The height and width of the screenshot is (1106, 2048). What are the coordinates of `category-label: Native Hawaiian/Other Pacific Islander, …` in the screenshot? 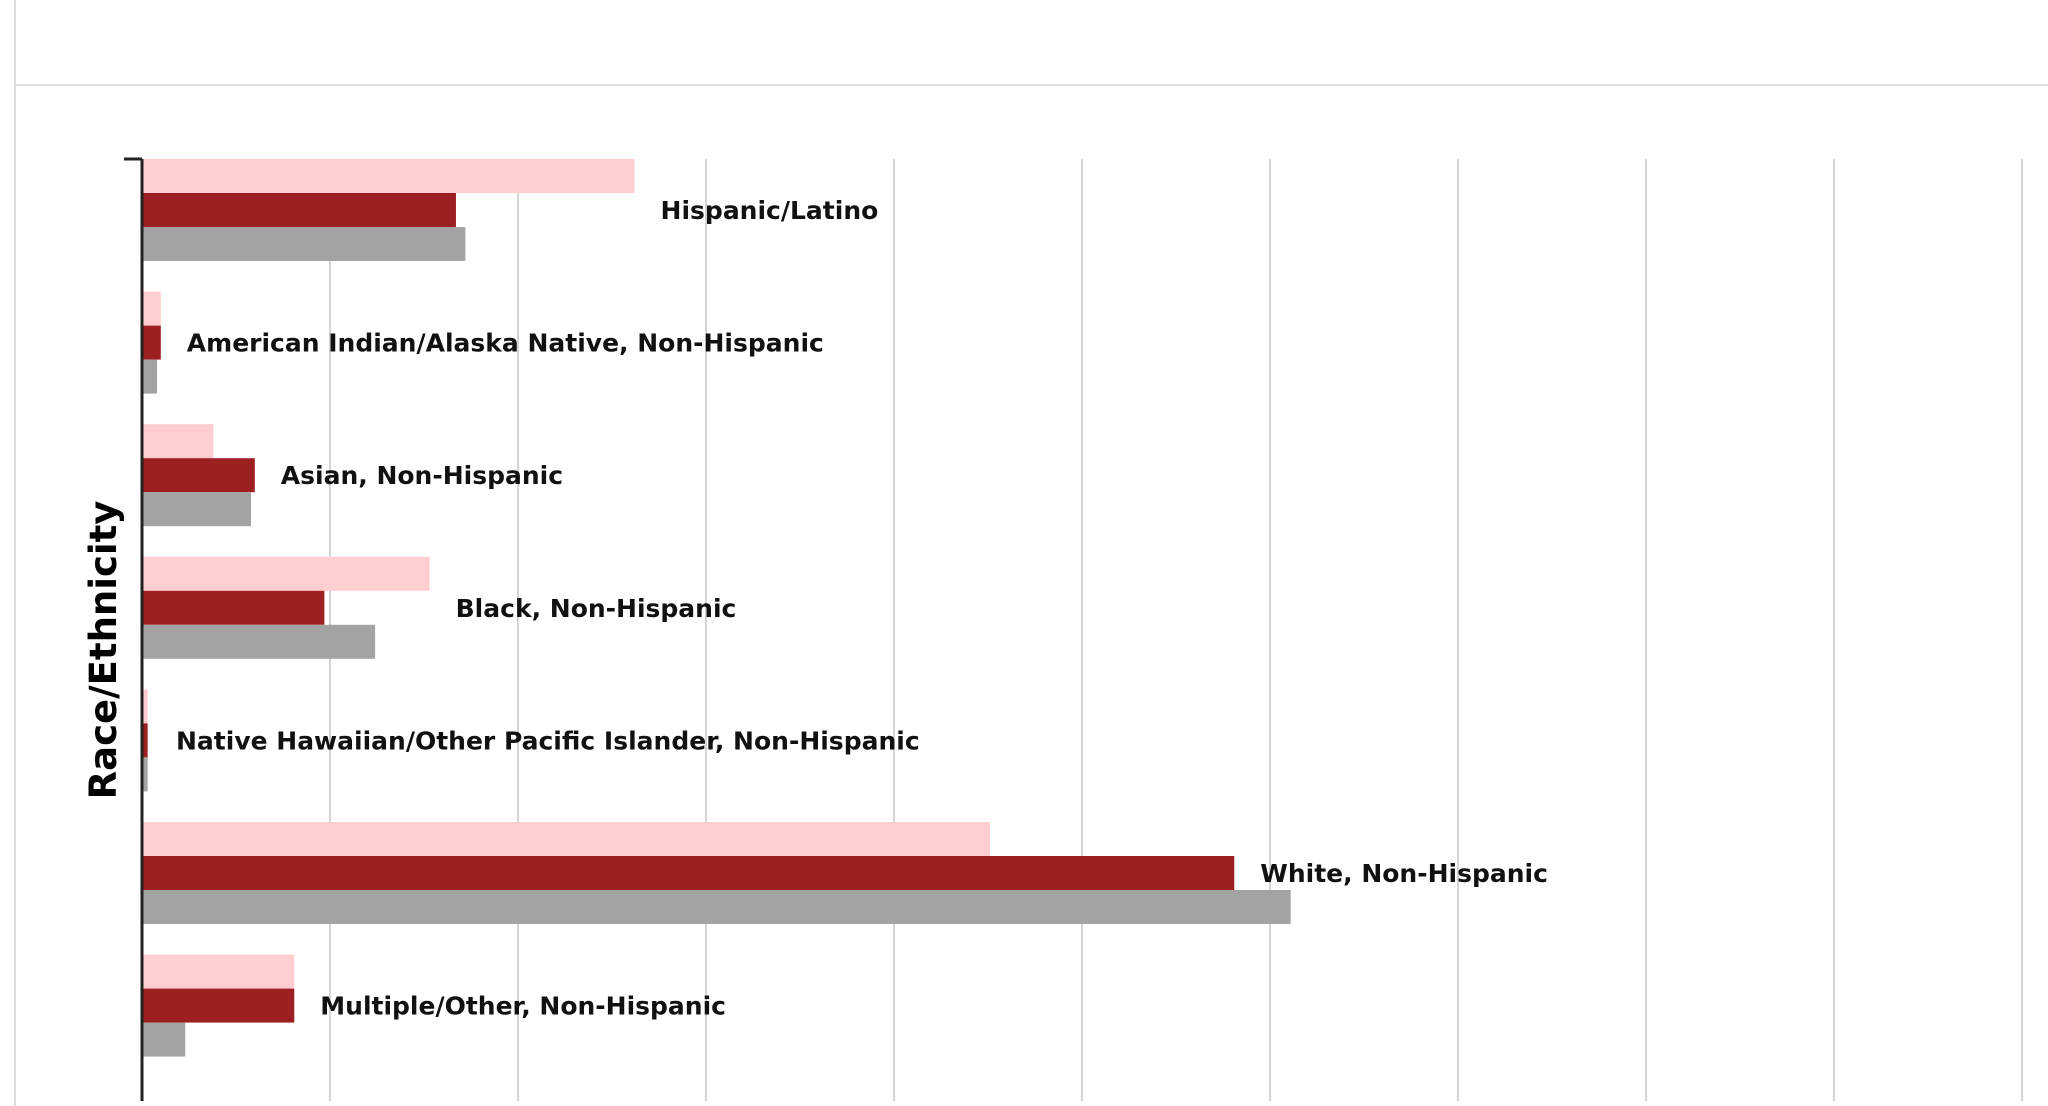 It's located at (548, 740).